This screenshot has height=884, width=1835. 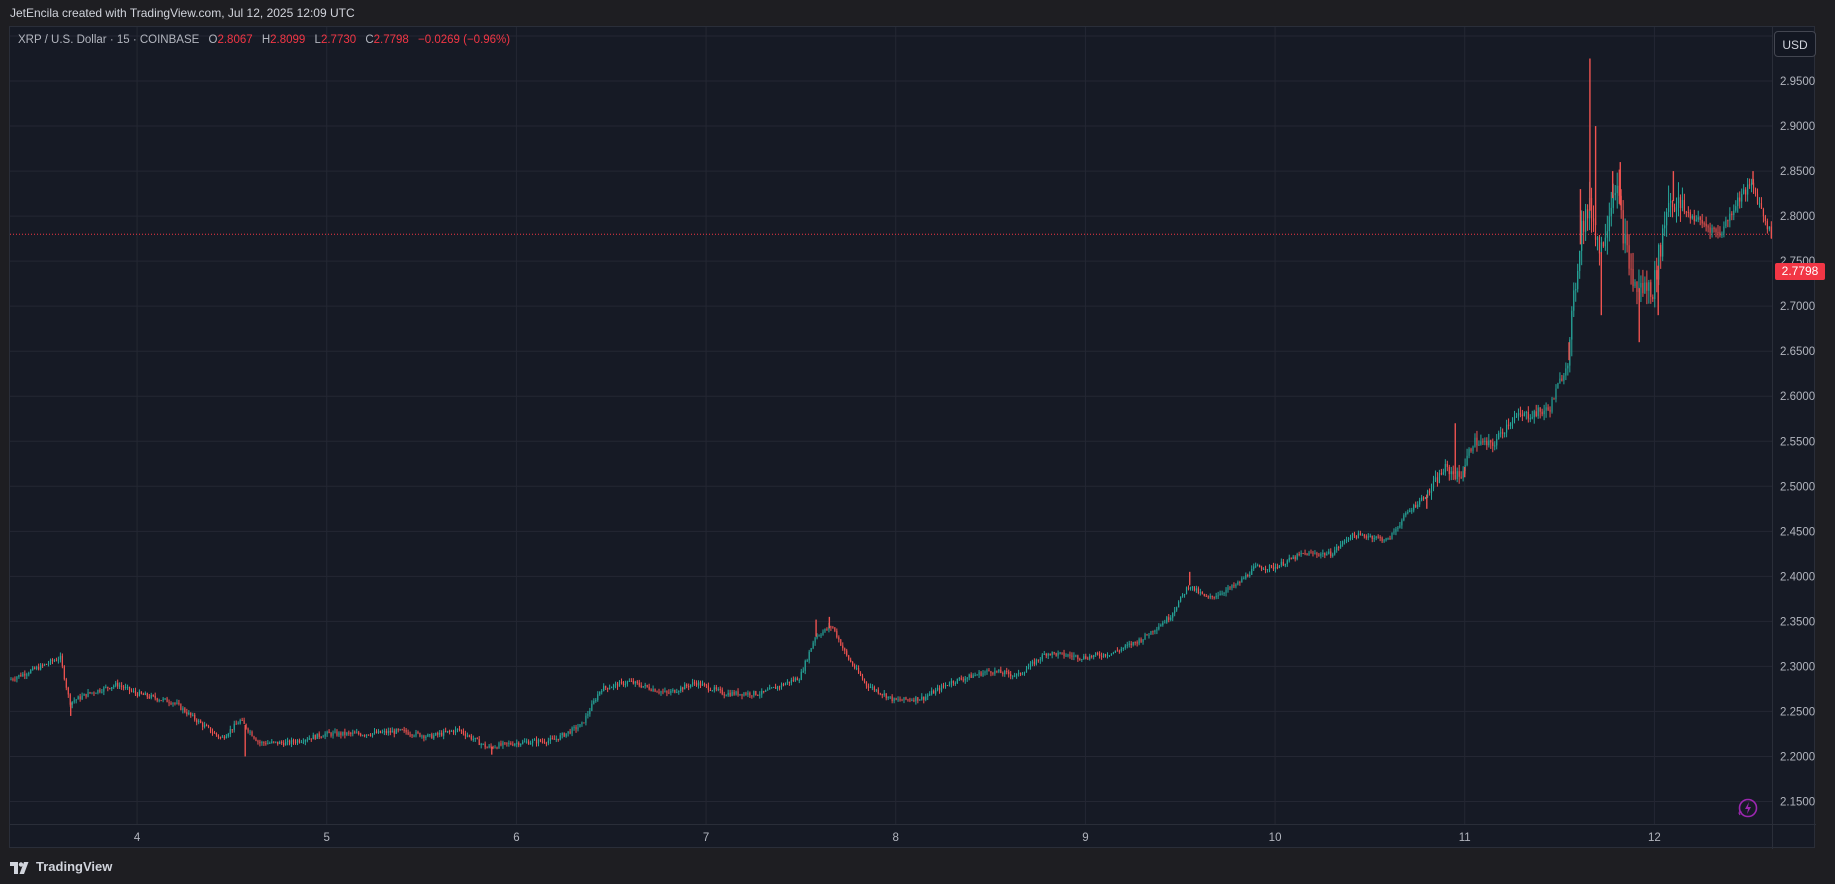 I want to click on price-tick-label: 2.6000, so click(x=1797, y=397).